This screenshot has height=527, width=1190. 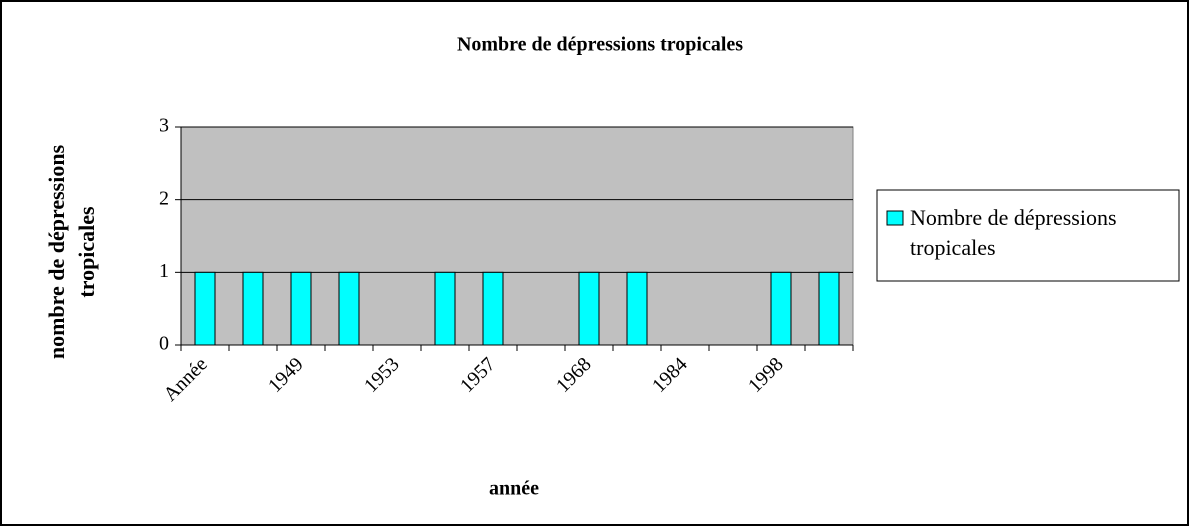 I want to click on legend-swatch, so click(x=895, y=218).